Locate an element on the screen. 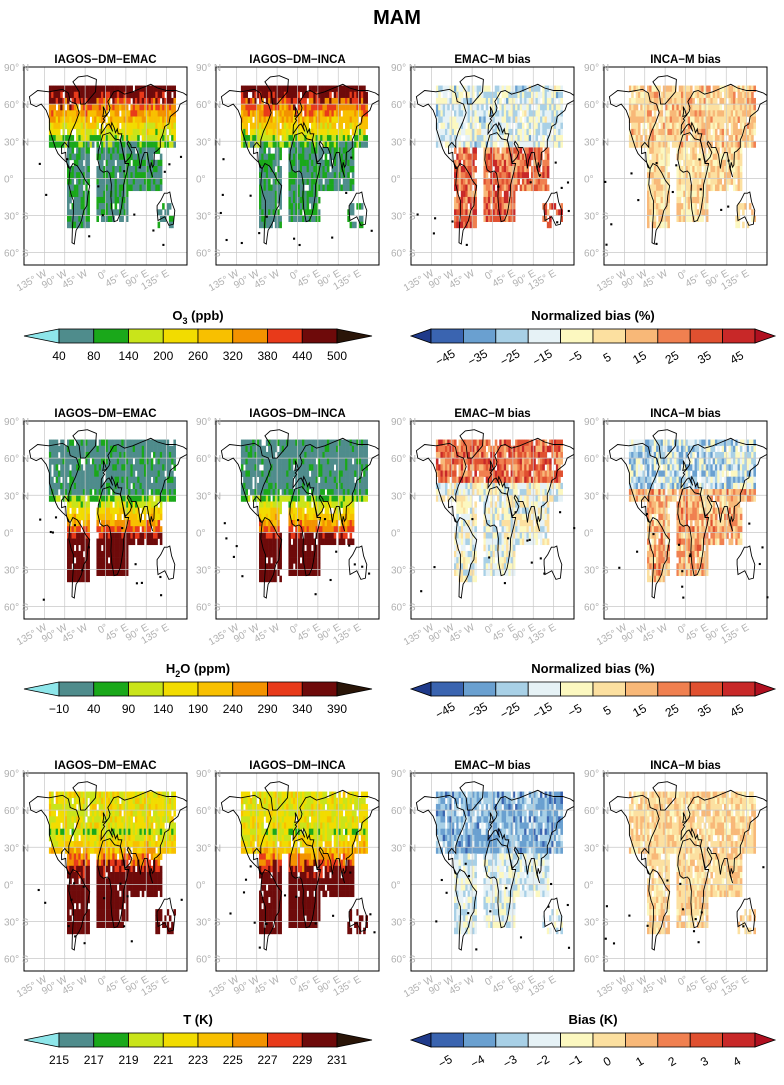 The height and width of the screenshot is (1085, 784). coastlines is located at coordinates (686, 160).